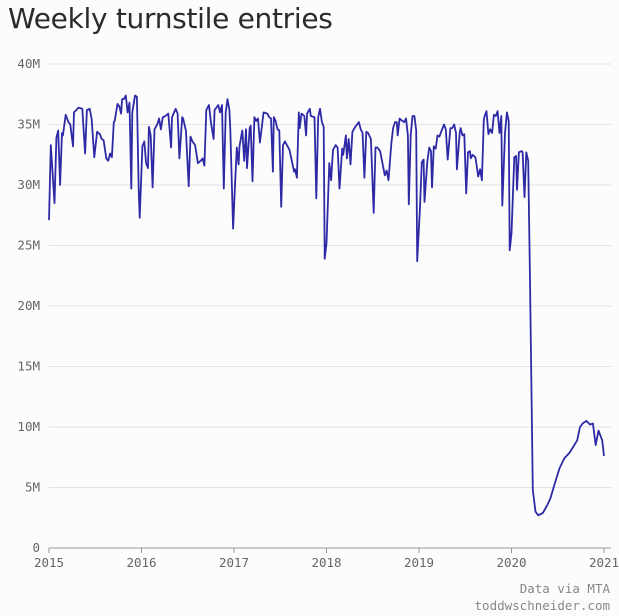  What do you see at coordinates (141, 562) in the screenshot?
I see `x-tick-label: 2016` at bounding box center [141, 562].